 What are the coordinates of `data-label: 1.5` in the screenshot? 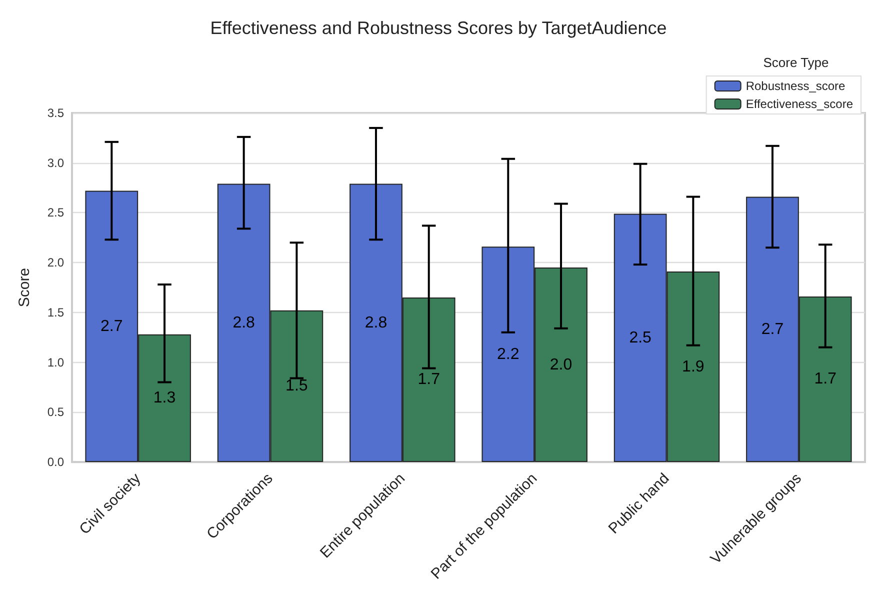 It's located at (297, 386).